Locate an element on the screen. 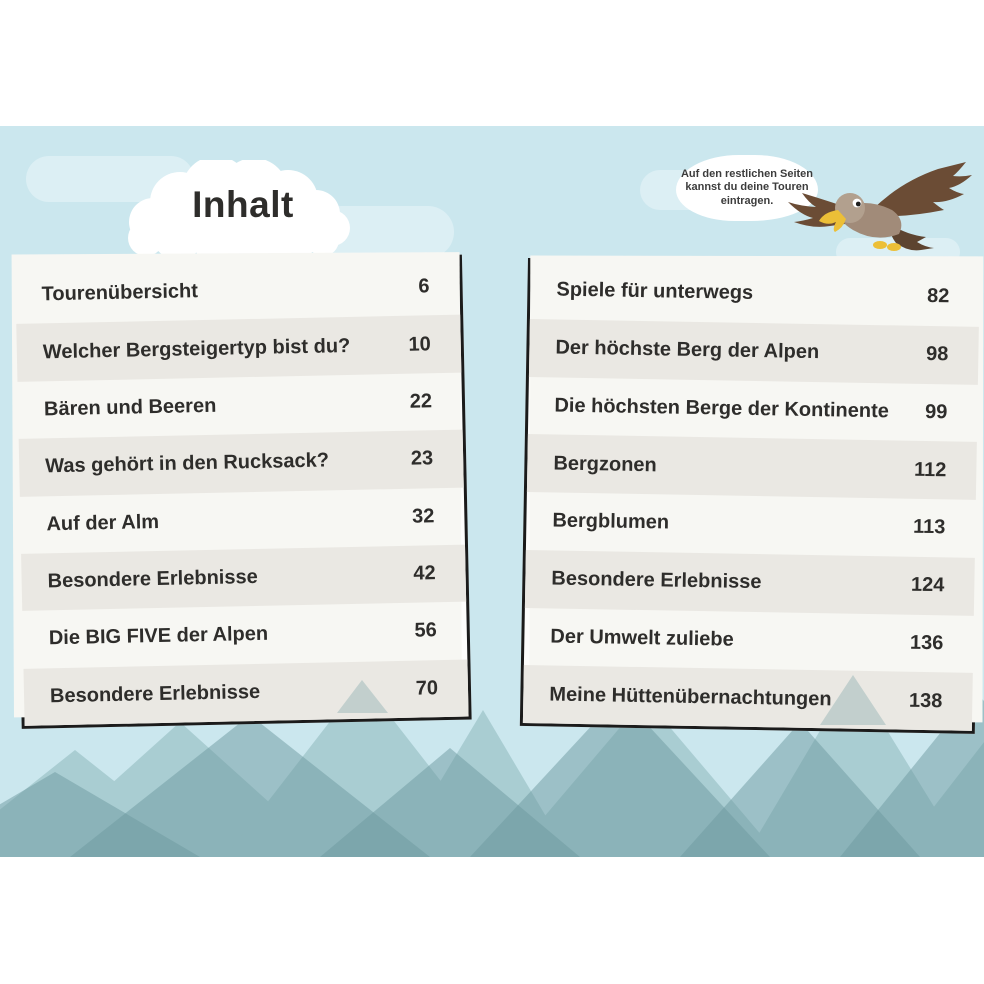  toc-entry-label: Spiele für unterwegs is located at coordinates (655, 291).